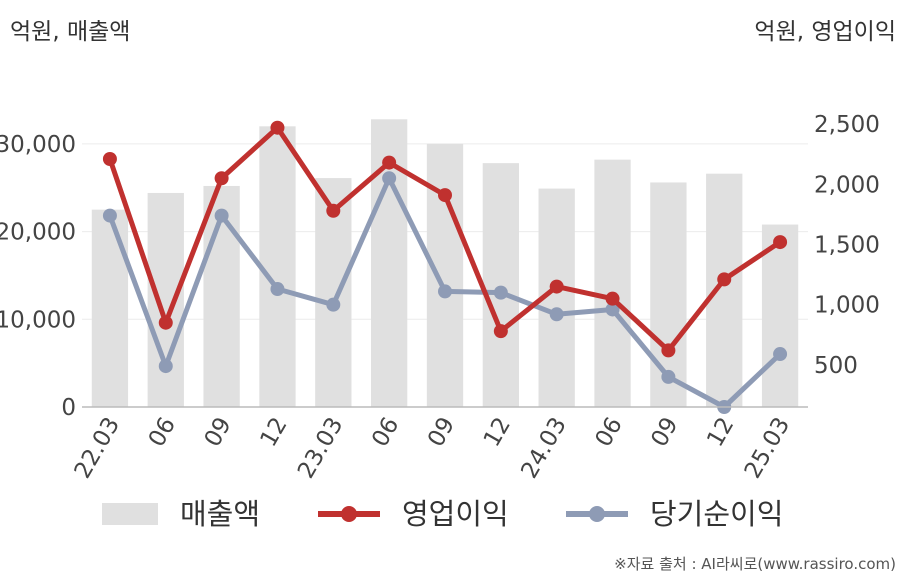 The width and height of the screenshot is (908, 580). I want to click on legend-item: 매출액, so click(181, 514).